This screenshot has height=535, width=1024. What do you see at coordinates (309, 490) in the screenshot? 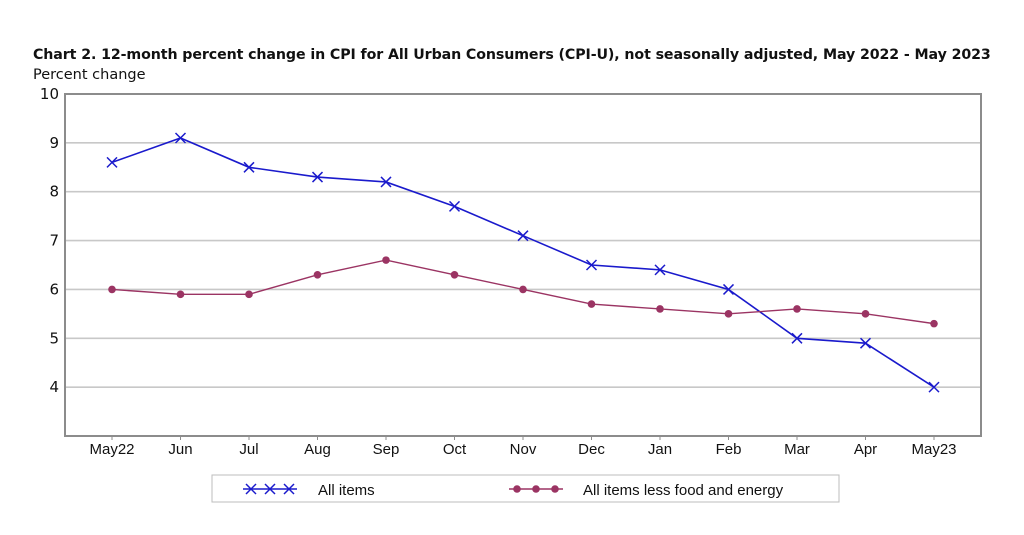
I see `legend-item: All items` at bounding box center [309, 490].